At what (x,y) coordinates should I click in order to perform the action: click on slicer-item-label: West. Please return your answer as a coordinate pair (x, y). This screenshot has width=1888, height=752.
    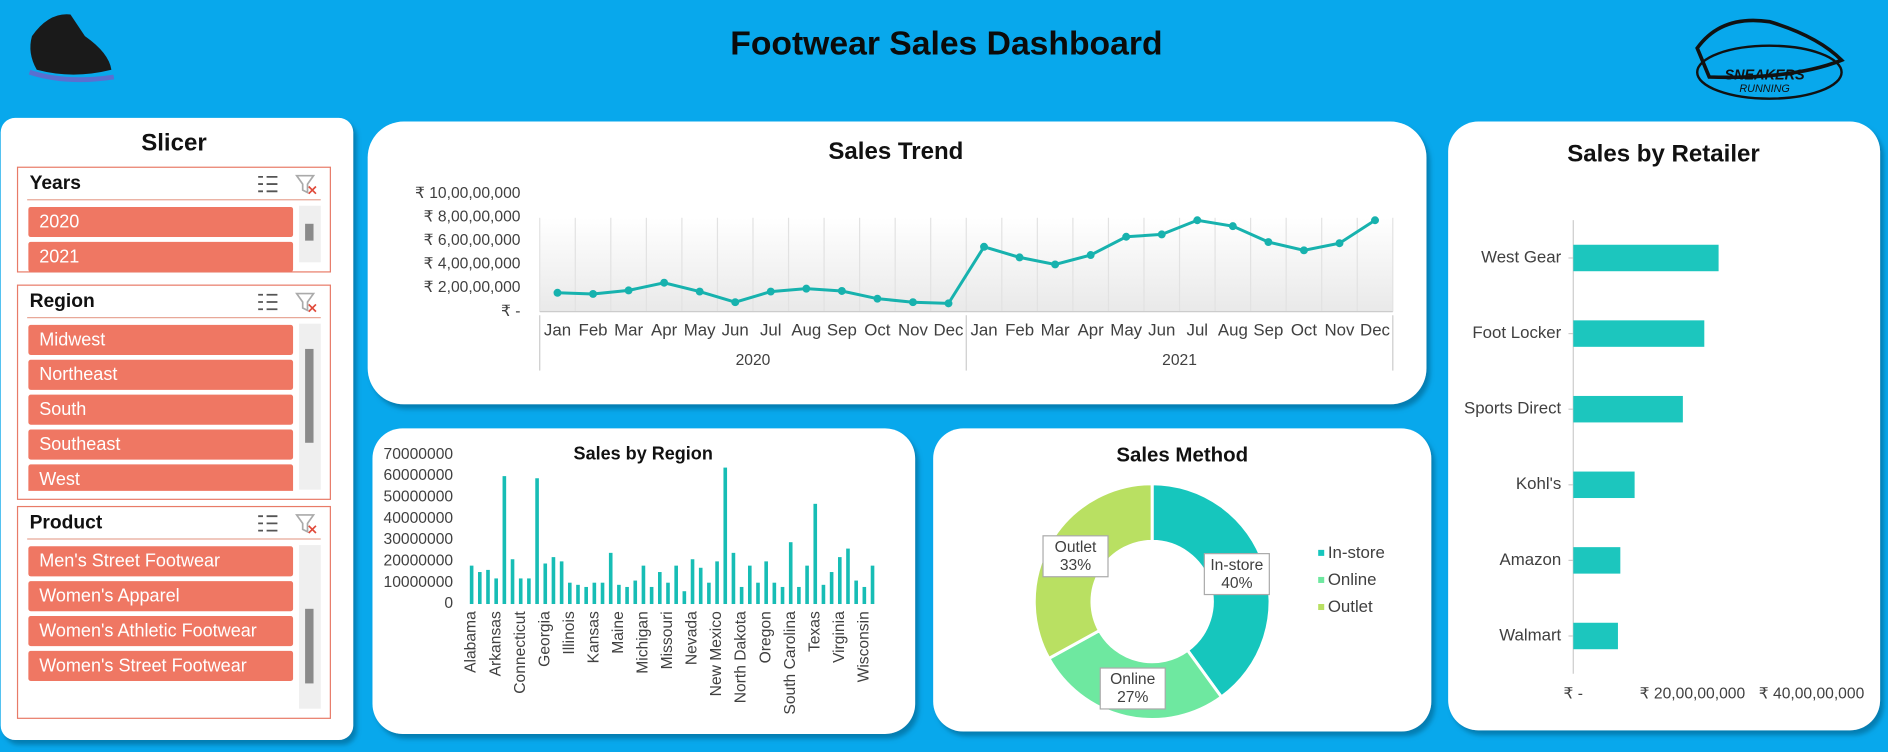
    Looking at the image, I should click on (59, 479).